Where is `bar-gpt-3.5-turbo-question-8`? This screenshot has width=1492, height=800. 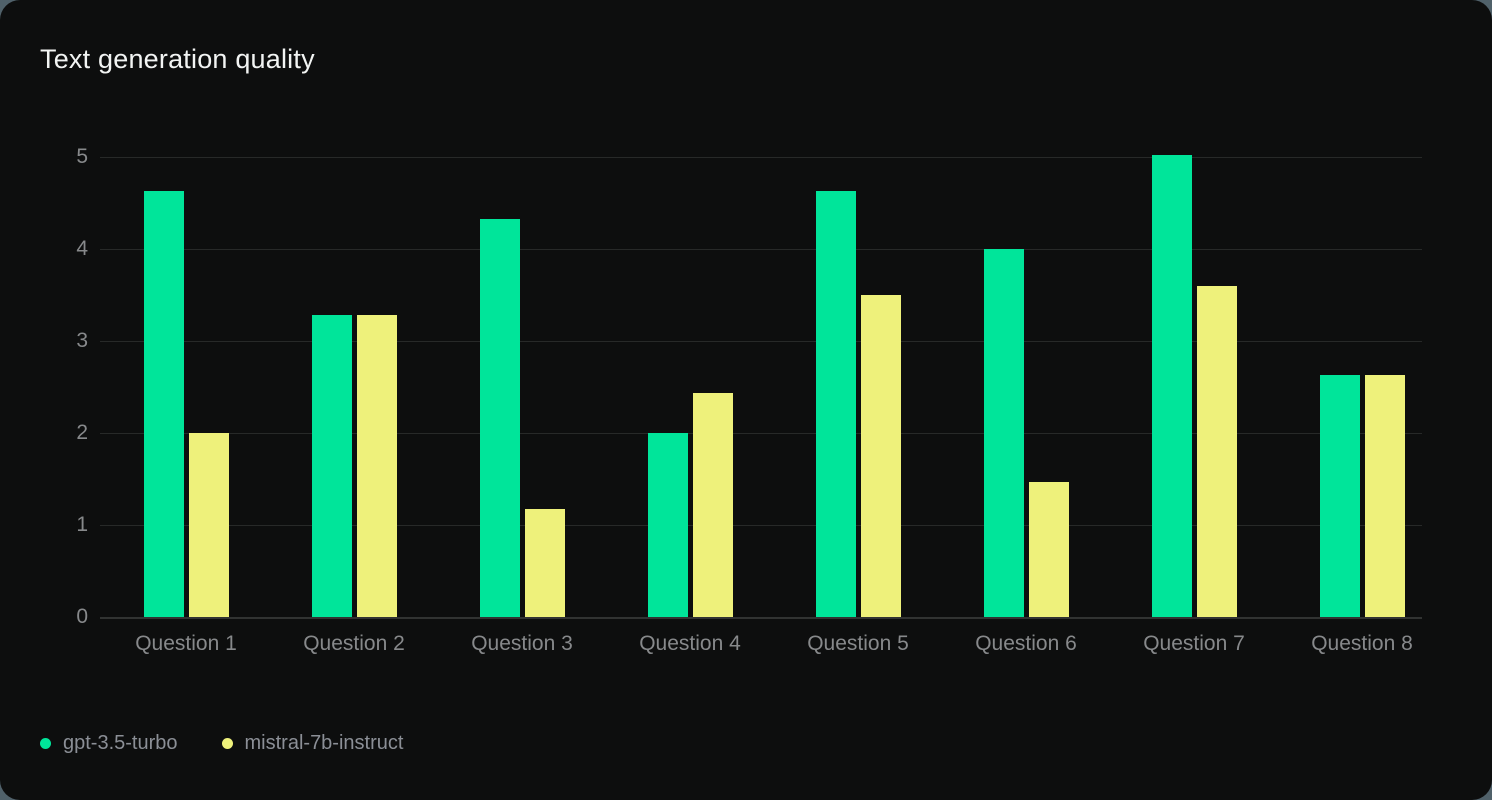 bar-gpt-3.5-turbo-question-8 is located at coordinates (1339, 496).